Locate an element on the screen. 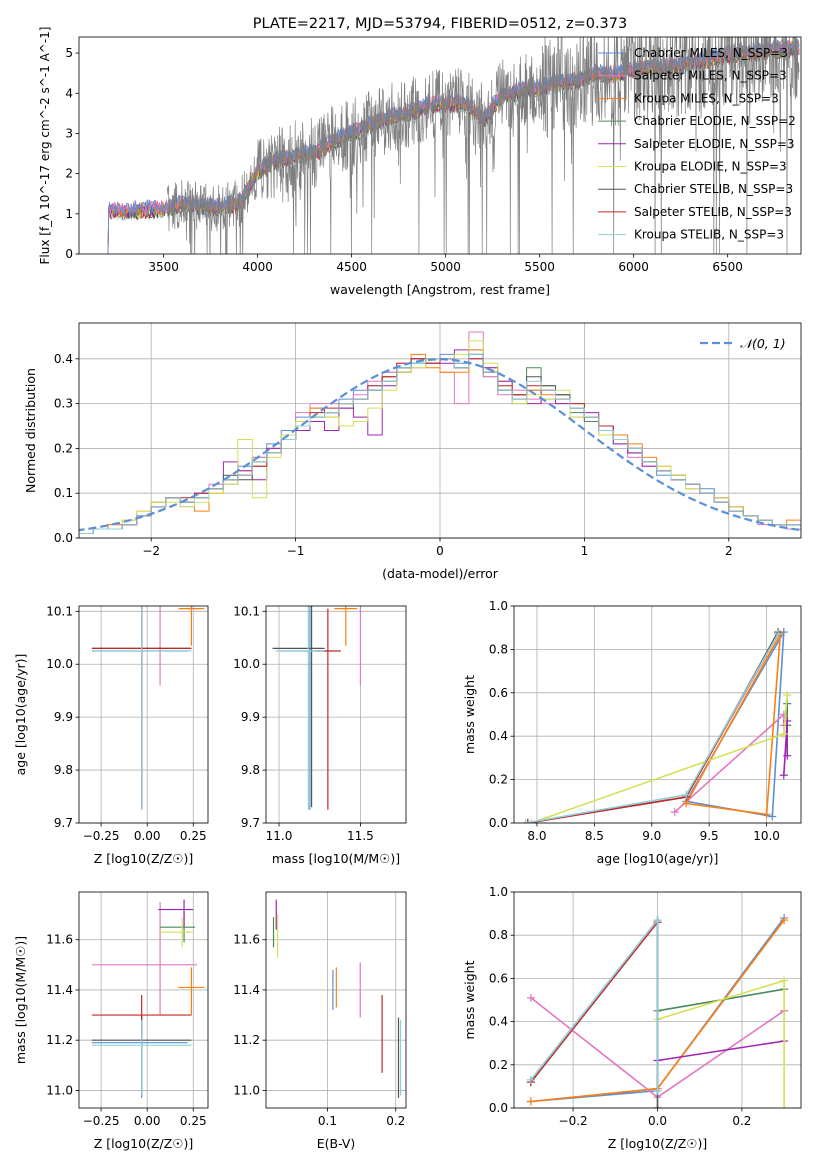 The image size is (819, 1170). y-axis-label: Flux [f_λ 10^-17 erg cm^-2 s^-1 A^-1] is located at coordinates (45, 146).